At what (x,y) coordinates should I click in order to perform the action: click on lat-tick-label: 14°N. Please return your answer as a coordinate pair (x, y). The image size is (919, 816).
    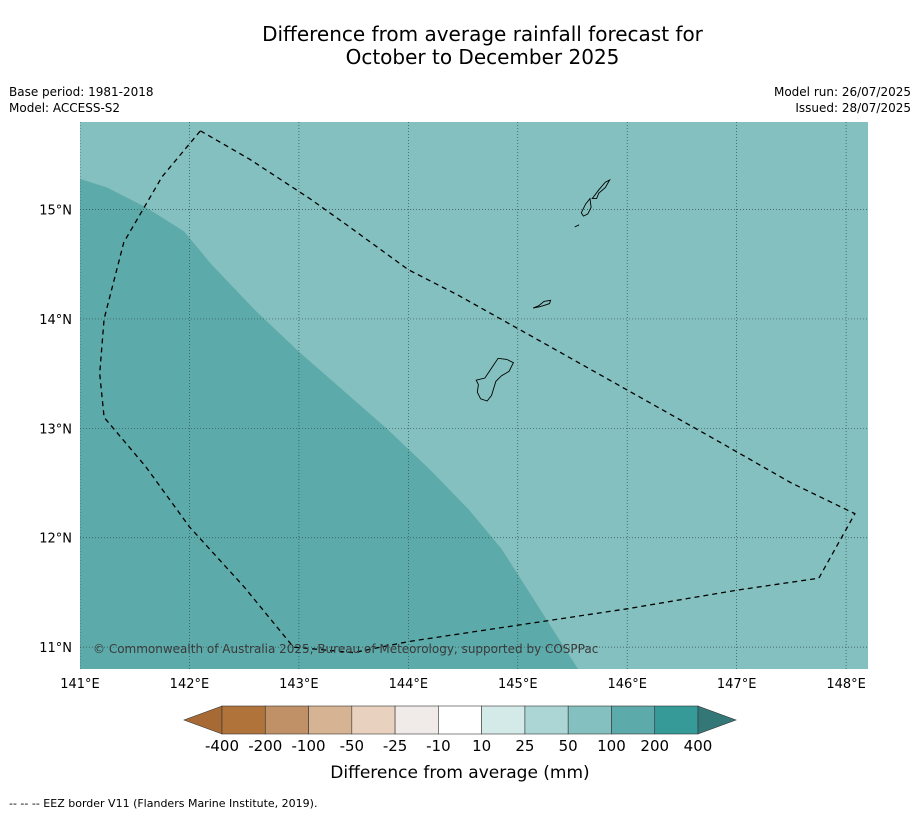
    Looking at the image, I should click on (55, 320).